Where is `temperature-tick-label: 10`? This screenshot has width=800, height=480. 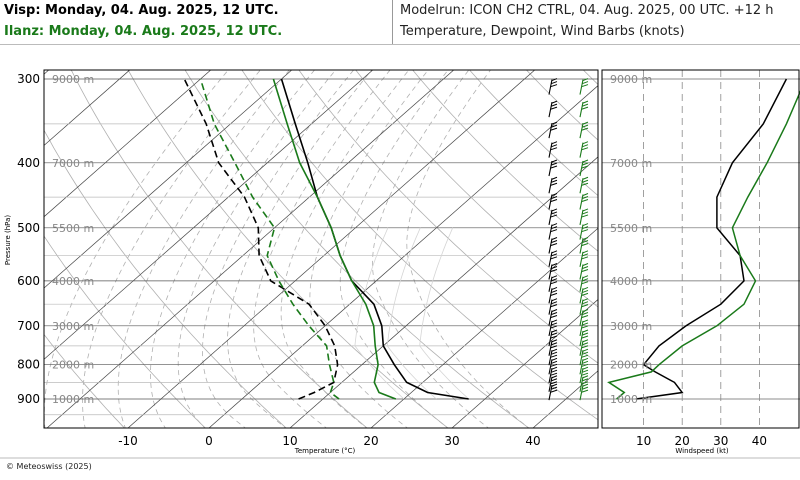 temperature-tick-label: 10 is located at coordinates (289, 441).